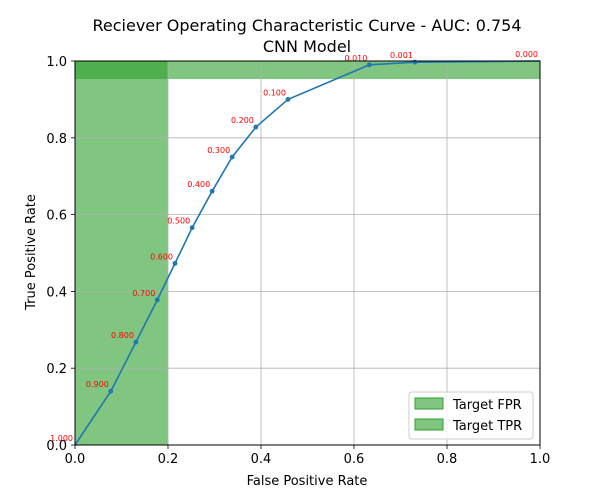 This screenshot has width=600, height=500. Describe the element at coordinates (401, 55) in the screenshot. I see `threshold-label: 0.001` at that location.